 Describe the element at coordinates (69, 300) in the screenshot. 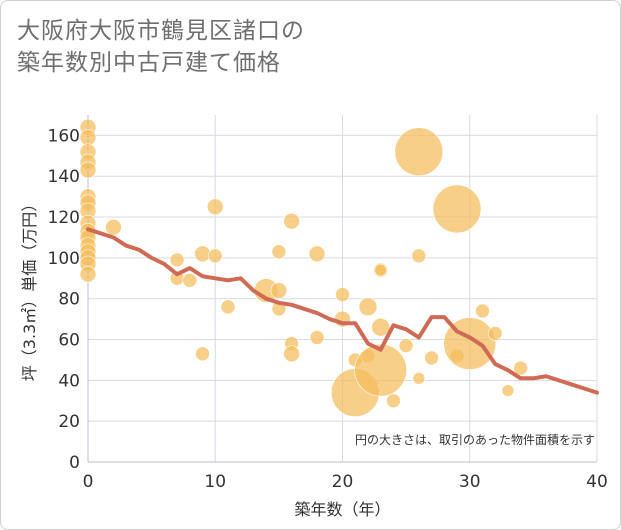

I see `y-tick-label: 80` at that location.